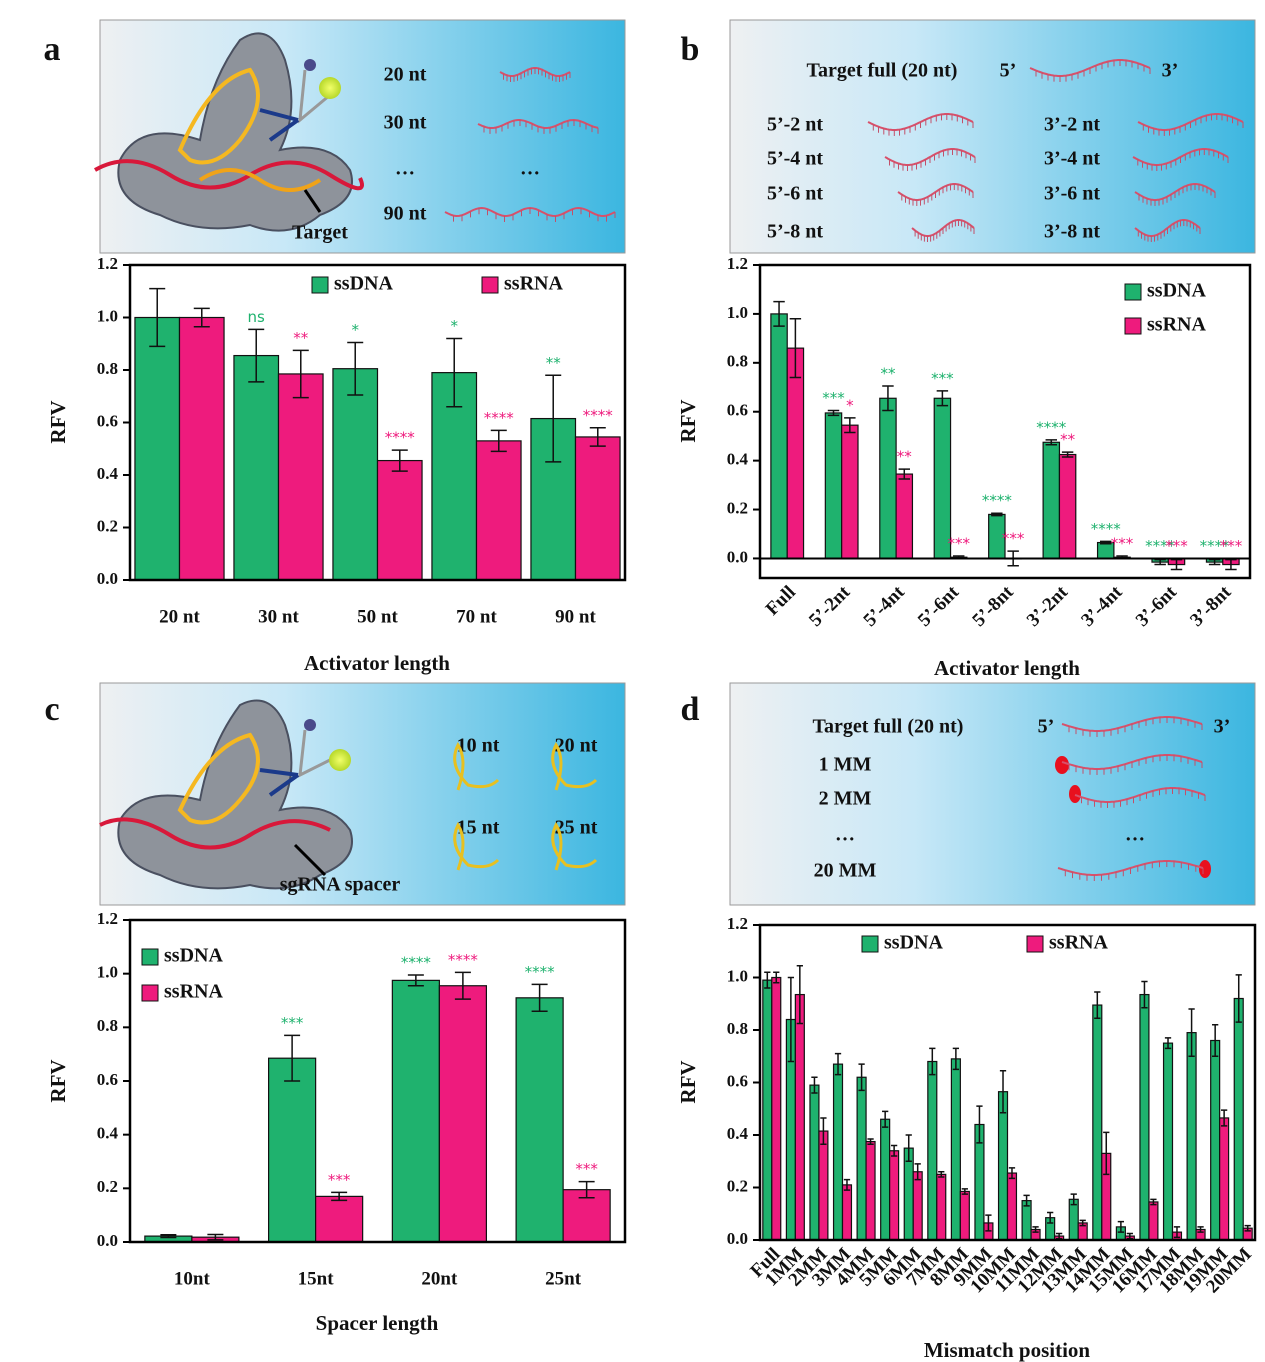 The width and height of the screenshot is (1265, 1362). What do you see at coordinates (108, 1133) in the screenshot?
I see `y-tick-label: 0.4` at bounding box center [108, 1133].